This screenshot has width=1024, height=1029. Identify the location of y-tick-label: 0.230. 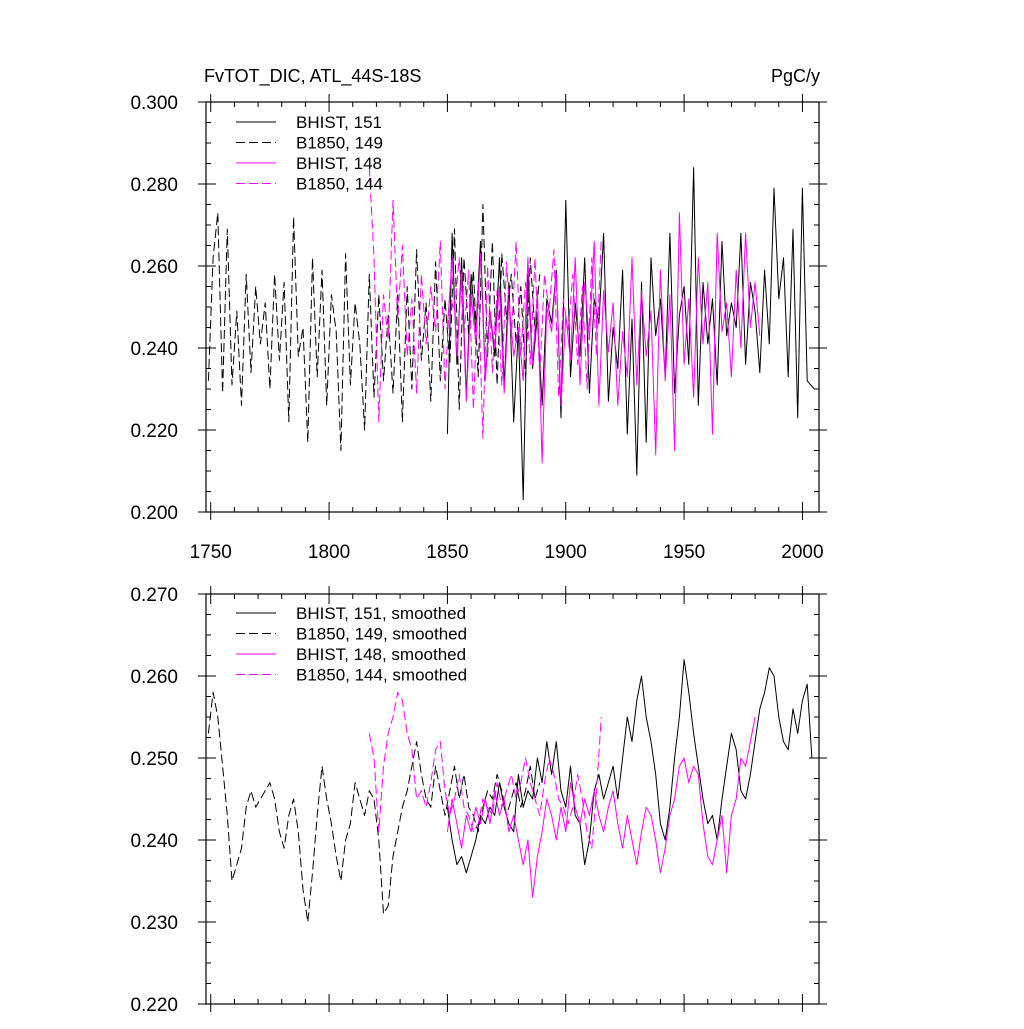
(154, 923).